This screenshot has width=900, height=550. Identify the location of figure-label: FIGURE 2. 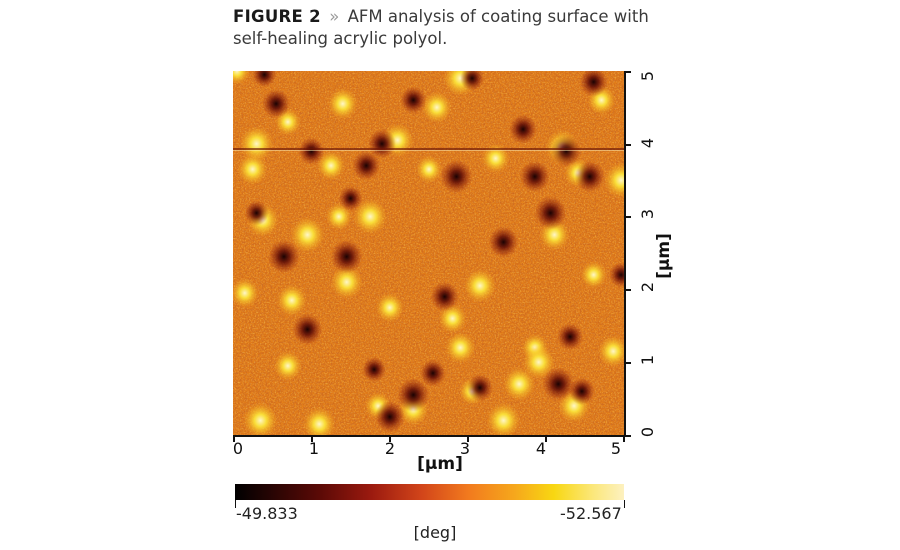
(277, 16).